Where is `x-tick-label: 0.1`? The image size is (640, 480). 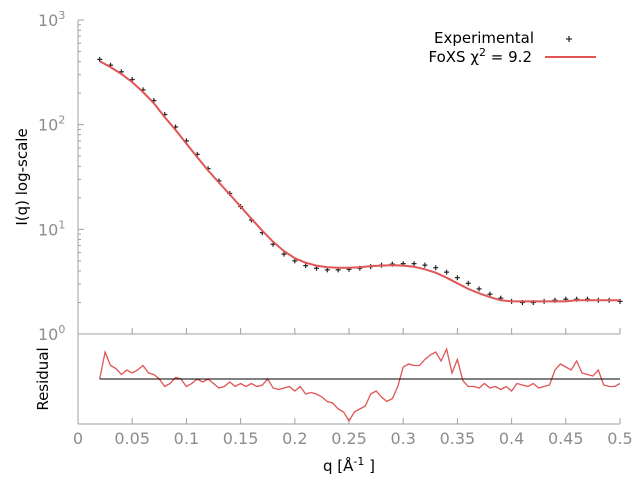 x-tick-label: 0.1 is located at coordinates (186, 438).